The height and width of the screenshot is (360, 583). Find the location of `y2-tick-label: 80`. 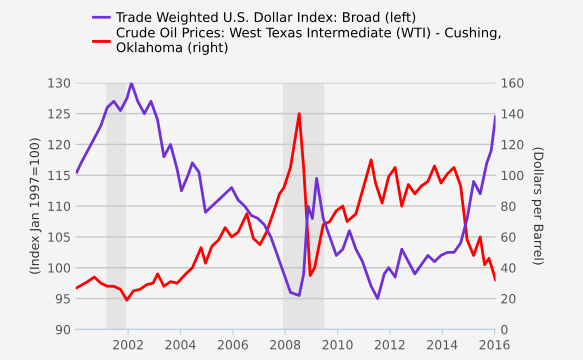

y2-tick-label: 80 is located at coordinates (508, 207).